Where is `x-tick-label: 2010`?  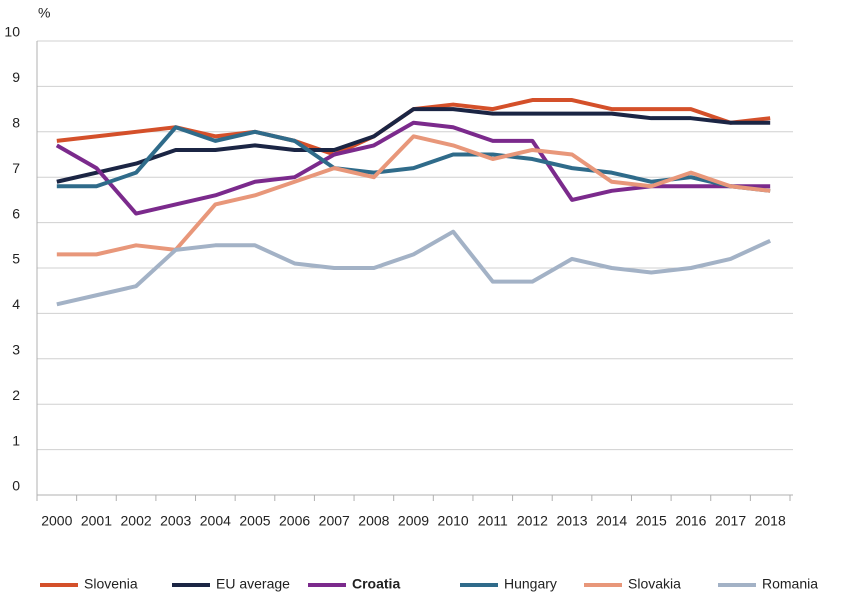 x-tick-label: 2010 is located at coordinates (453, 521).